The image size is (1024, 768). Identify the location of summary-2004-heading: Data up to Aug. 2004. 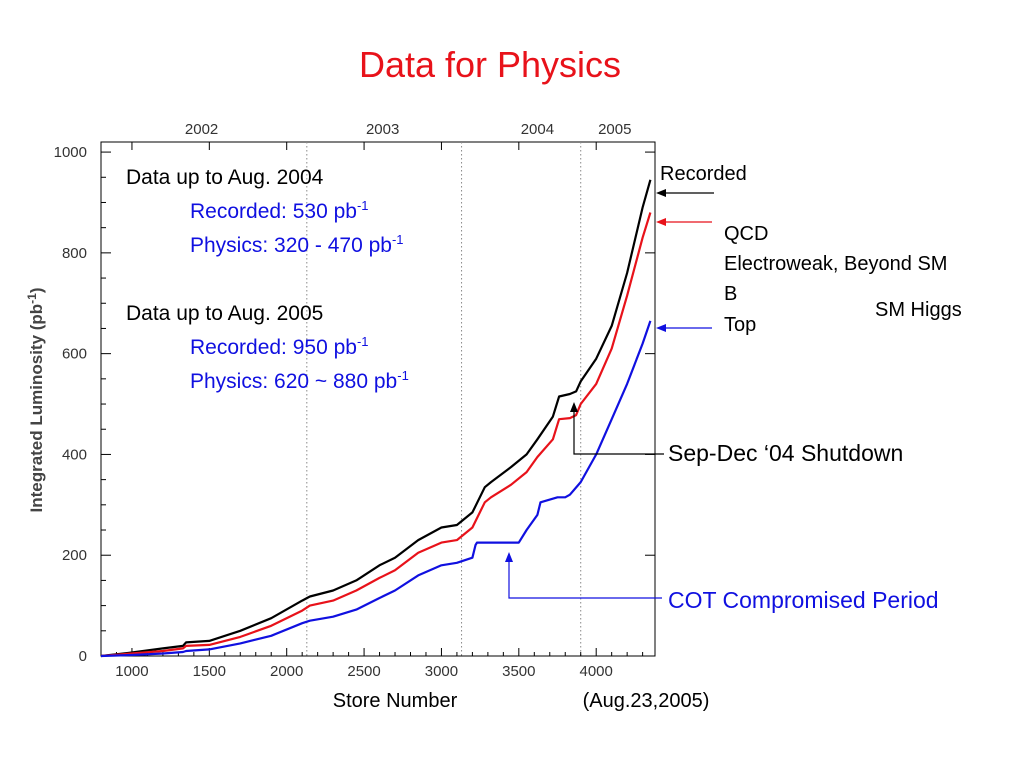
(225, 177).